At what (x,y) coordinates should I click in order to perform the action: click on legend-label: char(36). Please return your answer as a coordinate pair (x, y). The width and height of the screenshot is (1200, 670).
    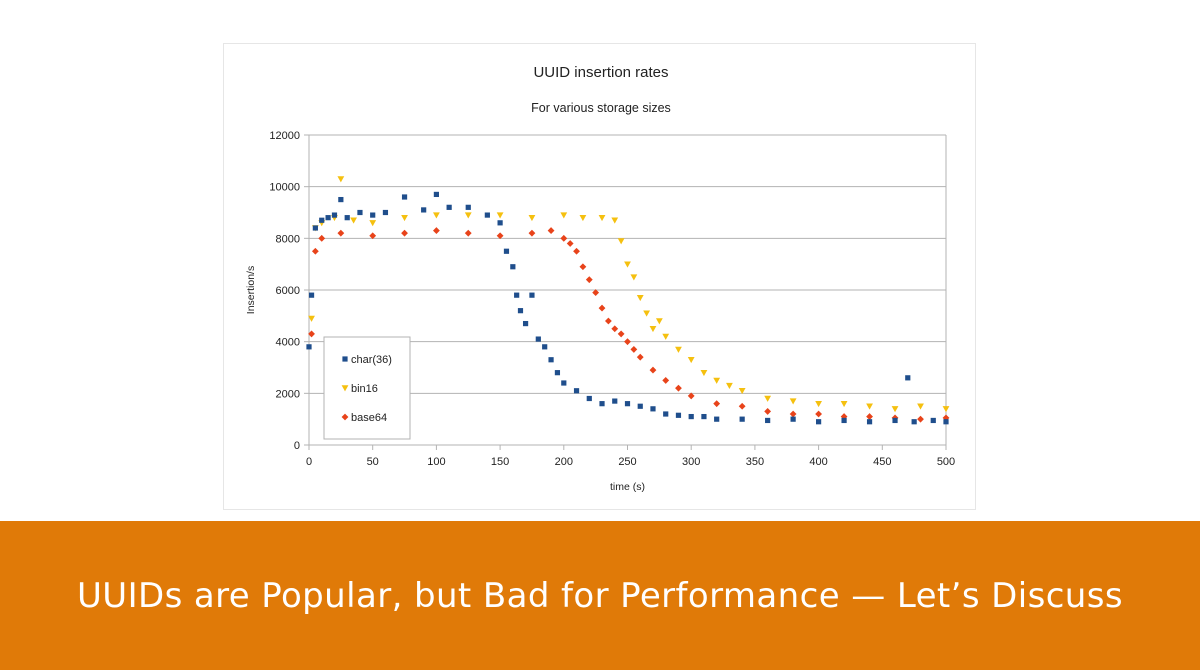
    Looking at the image, I should click on (371, 360).